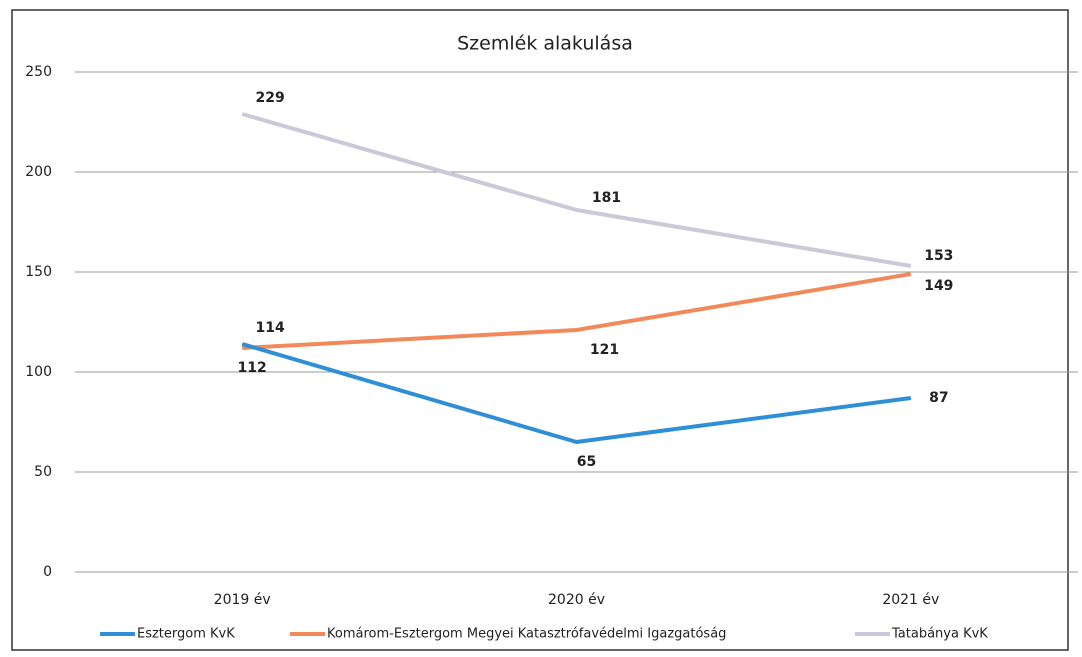 This screenshot has height=657, width=1082. Describe the element at coordinates (38, 272) in the screenshot. I see `y-tick-label: 150` at that location.